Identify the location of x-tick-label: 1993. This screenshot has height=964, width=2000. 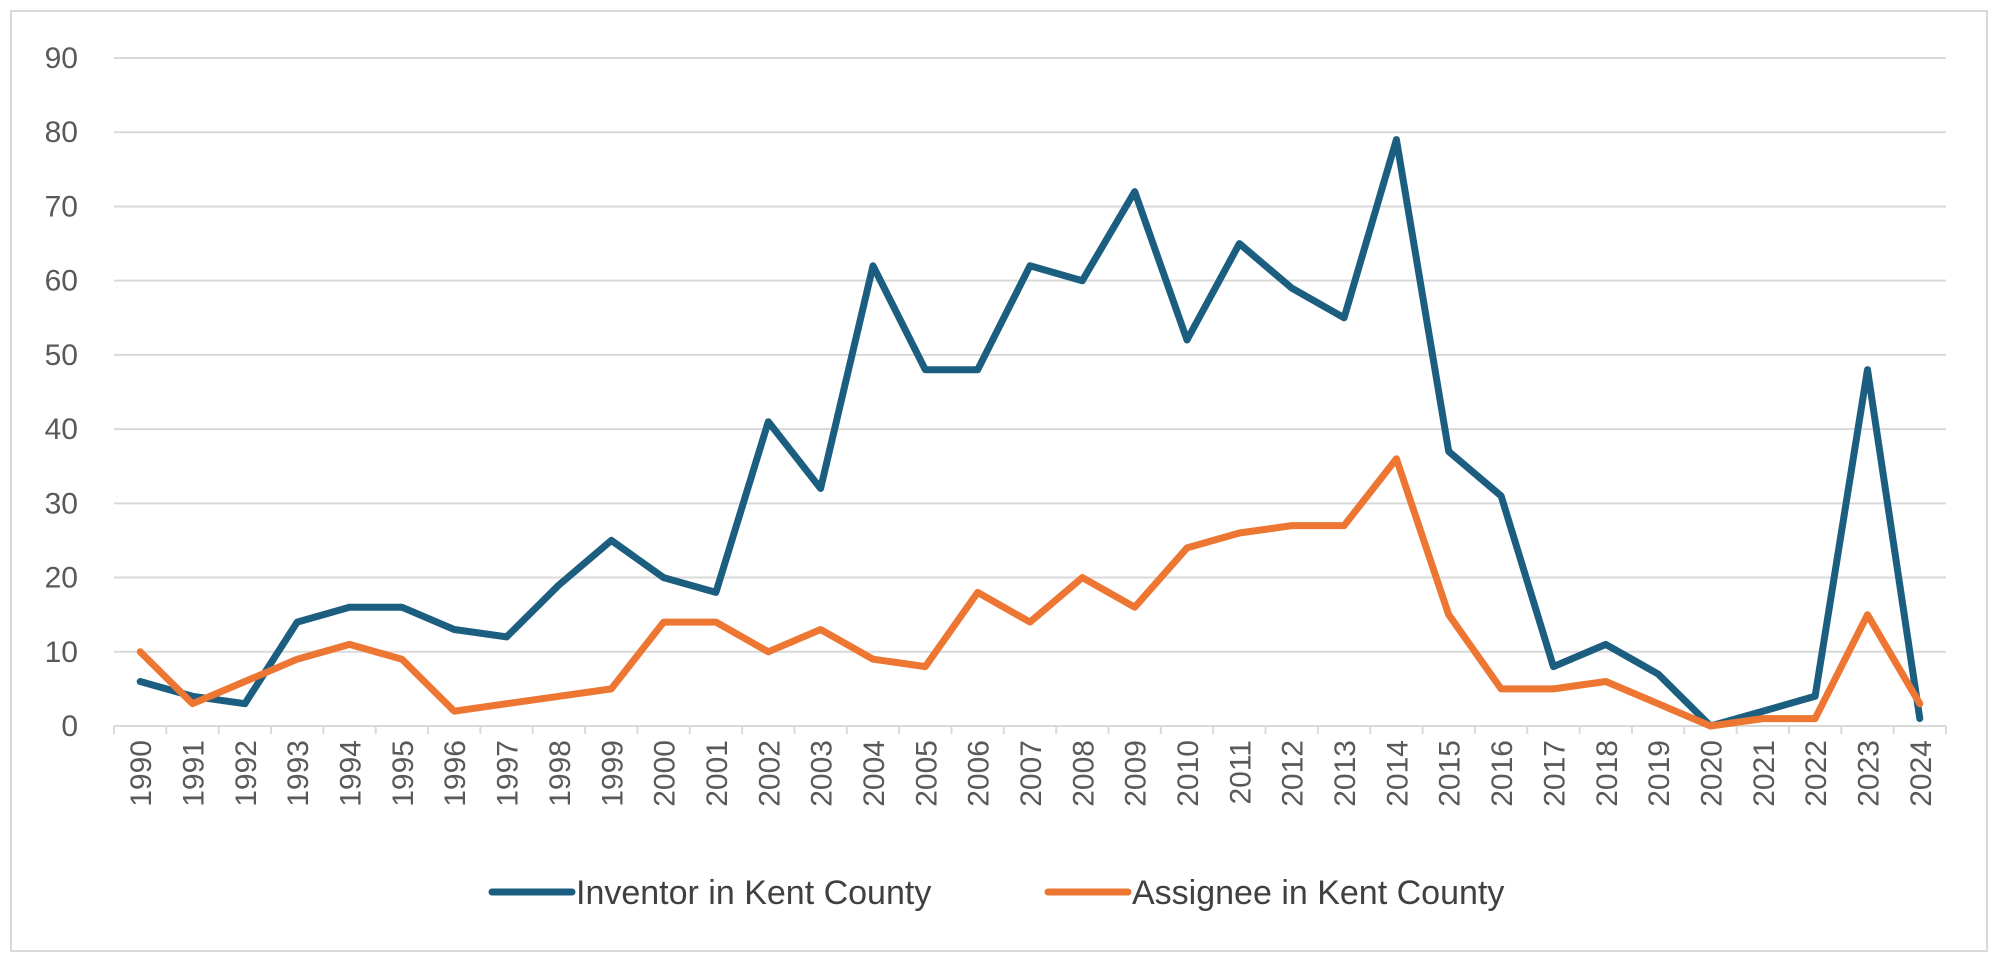
(298, 773).